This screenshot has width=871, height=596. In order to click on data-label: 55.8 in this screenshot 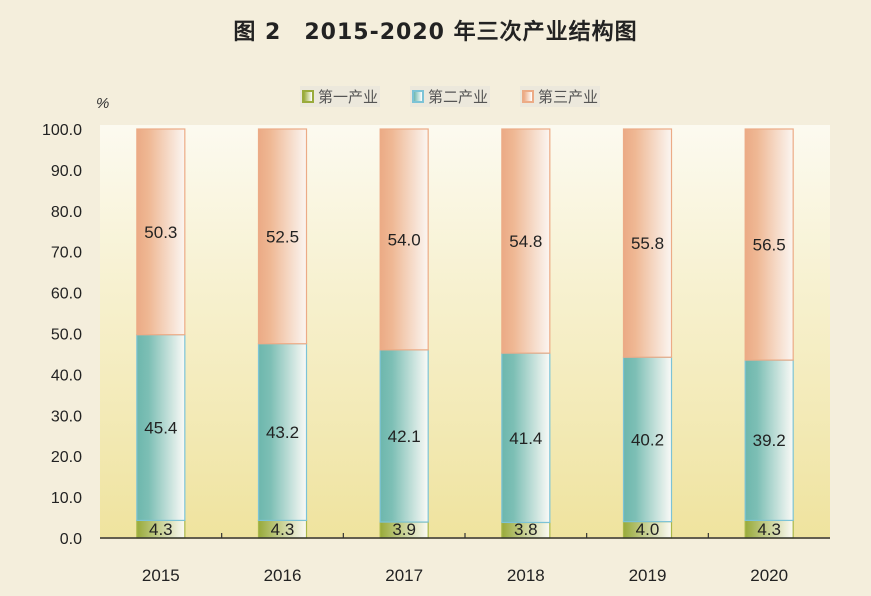, I will do `click(647, 243)`.